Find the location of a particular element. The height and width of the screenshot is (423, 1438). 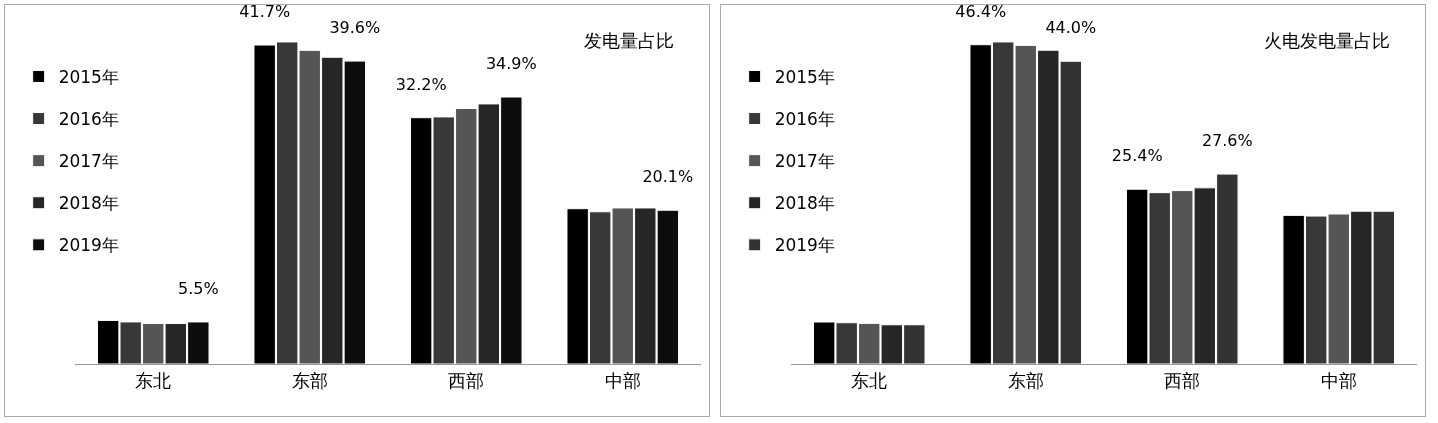

chart-title: 火电发电量占比 is located at coordinates (1326, 41).